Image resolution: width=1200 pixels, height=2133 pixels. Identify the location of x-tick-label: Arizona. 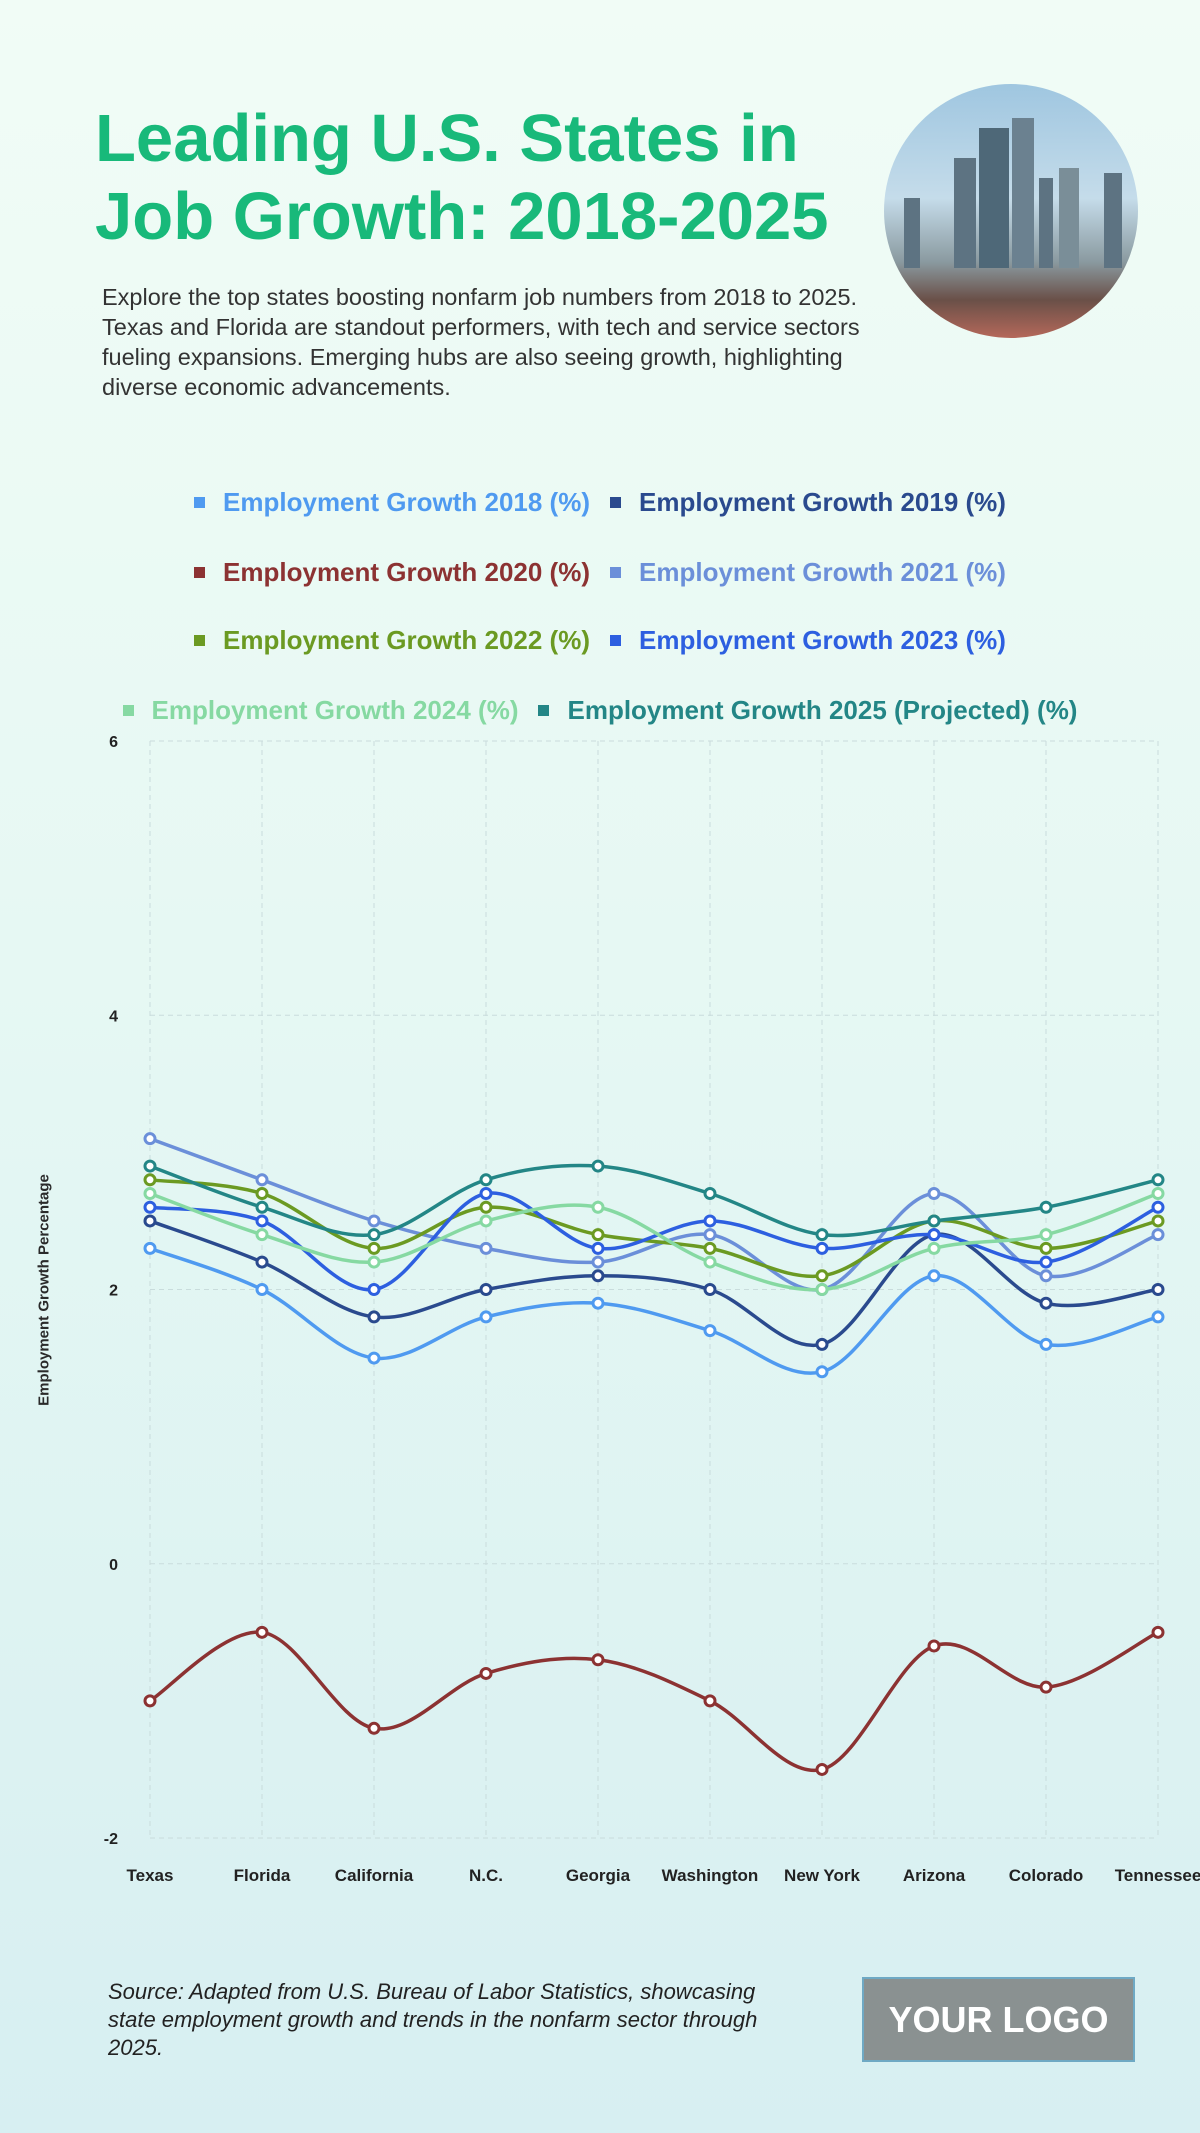
(934, 1875).